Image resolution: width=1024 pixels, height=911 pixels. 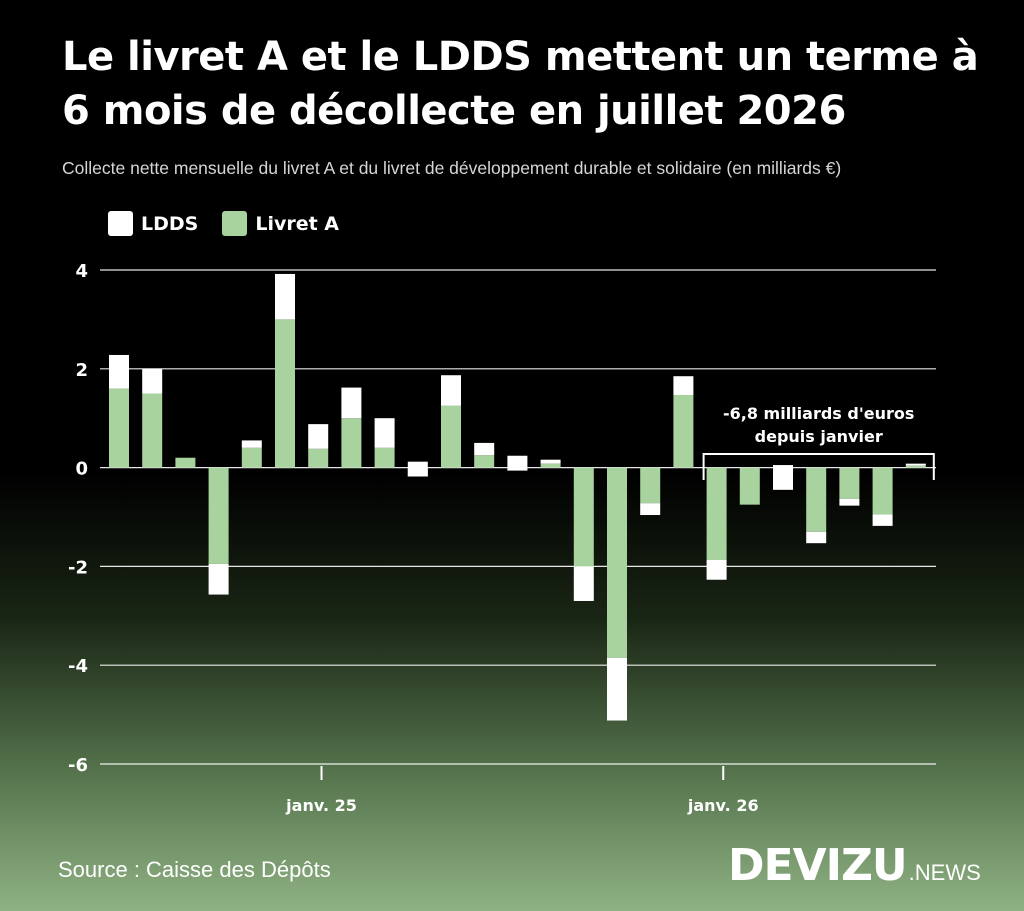 What do you see at coordinates (78, 666) in the screenshot?
I see `y-tick-label-4: -4` at bounding box center [78, 666].